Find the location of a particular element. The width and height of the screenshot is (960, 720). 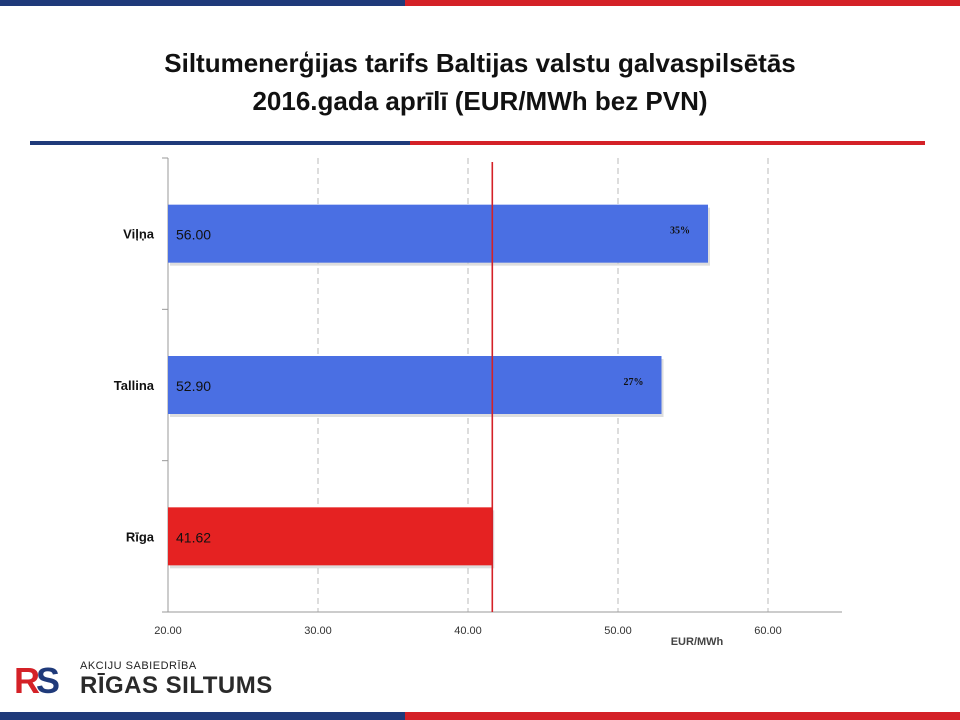

category-label: Viļņa is located at coordinates (139, 234).